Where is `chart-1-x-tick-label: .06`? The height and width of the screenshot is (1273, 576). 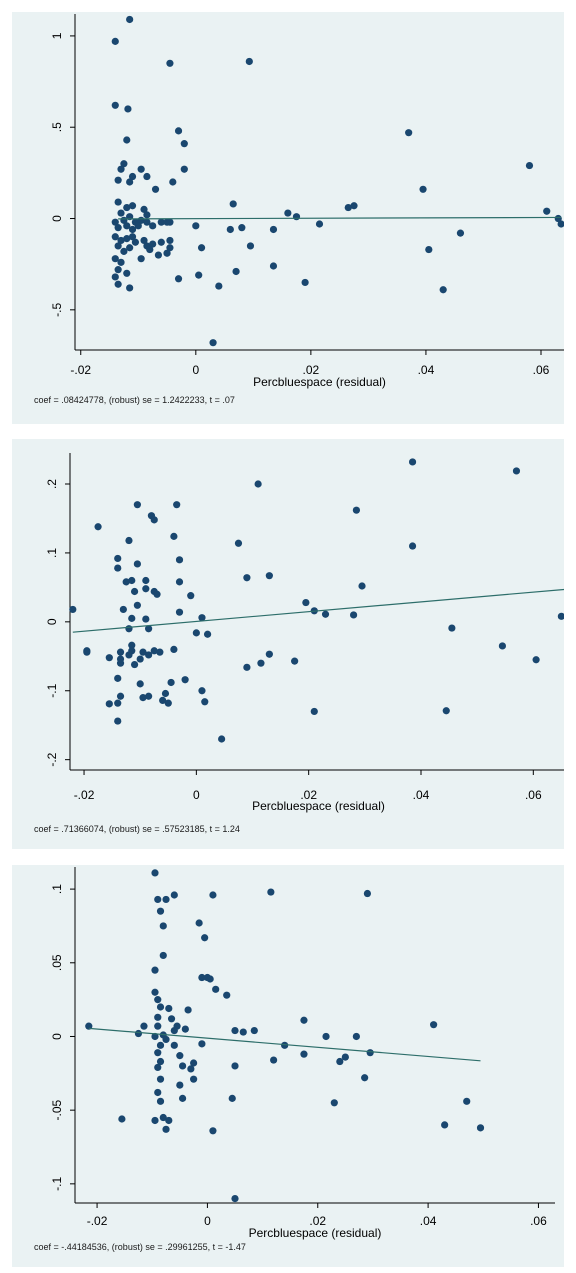 chart-1-x-tick-label: .06 is located at coordinates (541, 370).